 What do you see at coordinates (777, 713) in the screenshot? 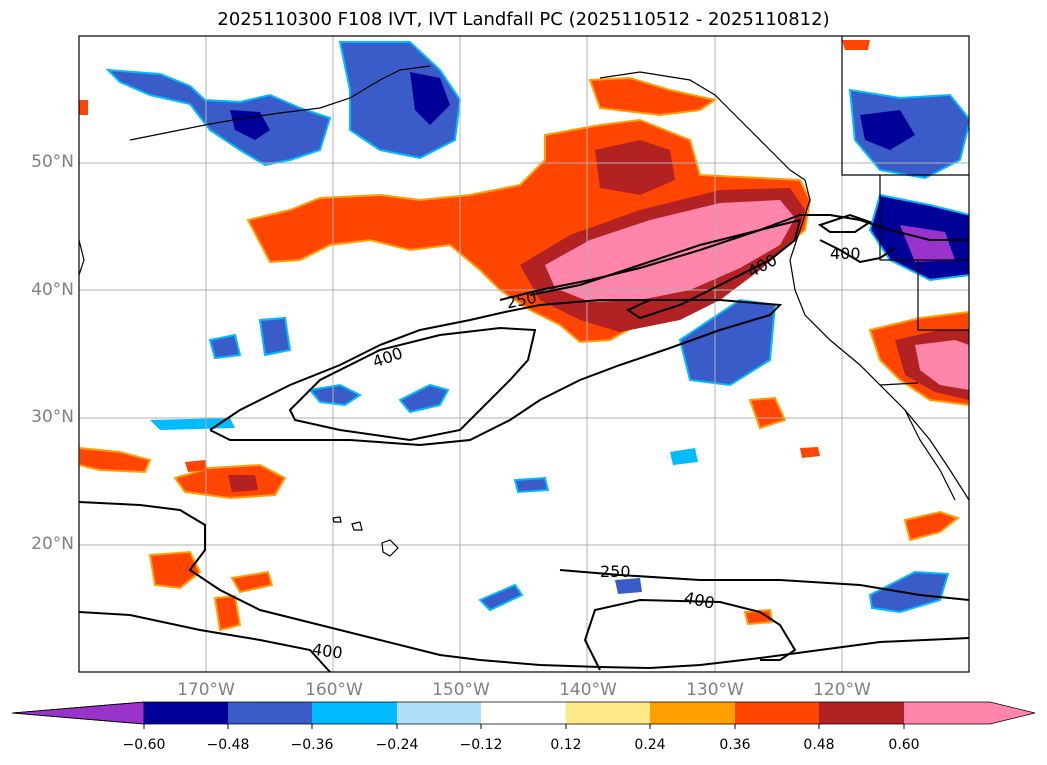
I see `colorbar-pos036` at bounding box center [777, 713].